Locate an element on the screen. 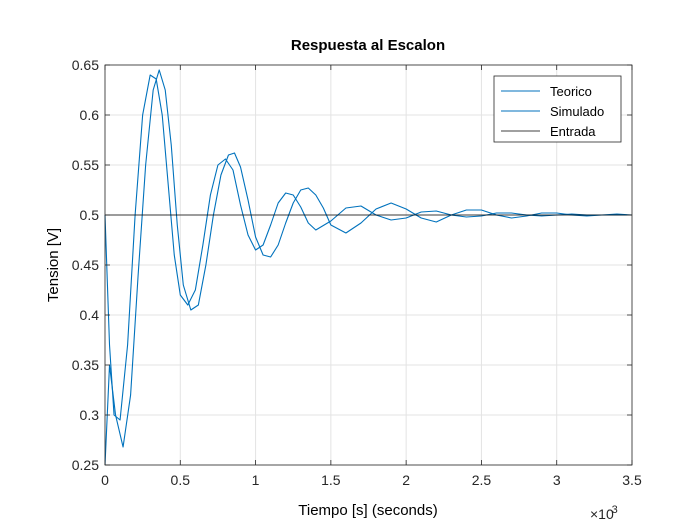 The image size is (700, 525). x-exponent-base: ×10 is located at coordinates (602, 514).